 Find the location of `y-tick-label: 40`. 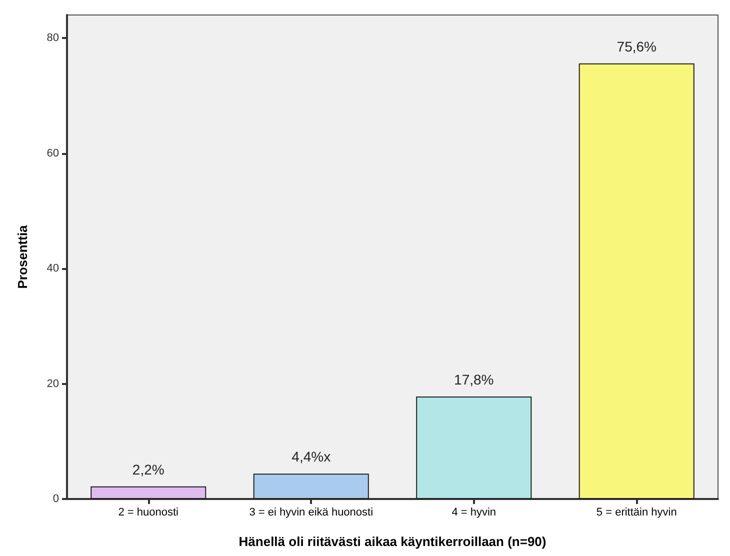

y-tick-label: 40 is located at coordinates (52, 268).